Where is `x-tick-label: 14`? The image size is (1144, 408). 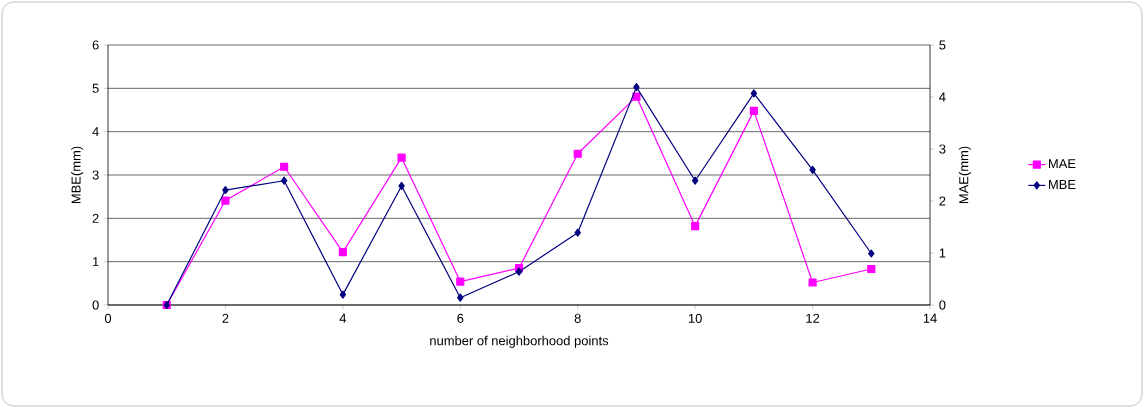
x-tick-label: 14 is located at coordinates (930, 318).